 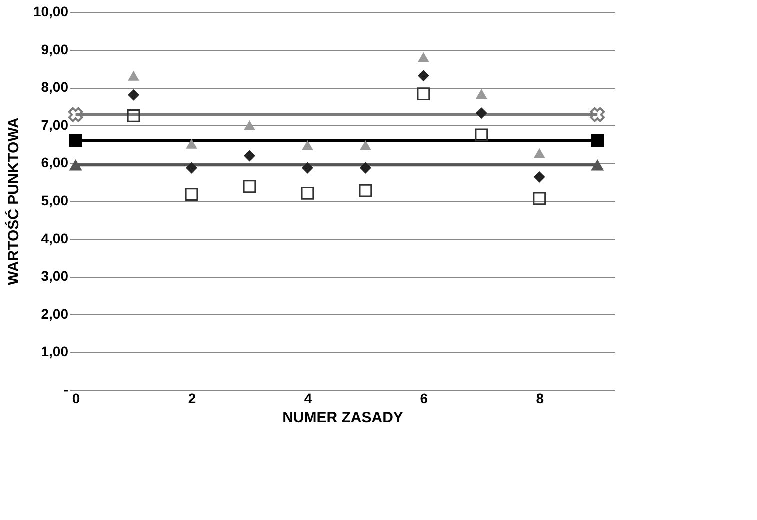 I want to click on y-tick-label: 2,00, so click(x=55, y=314).